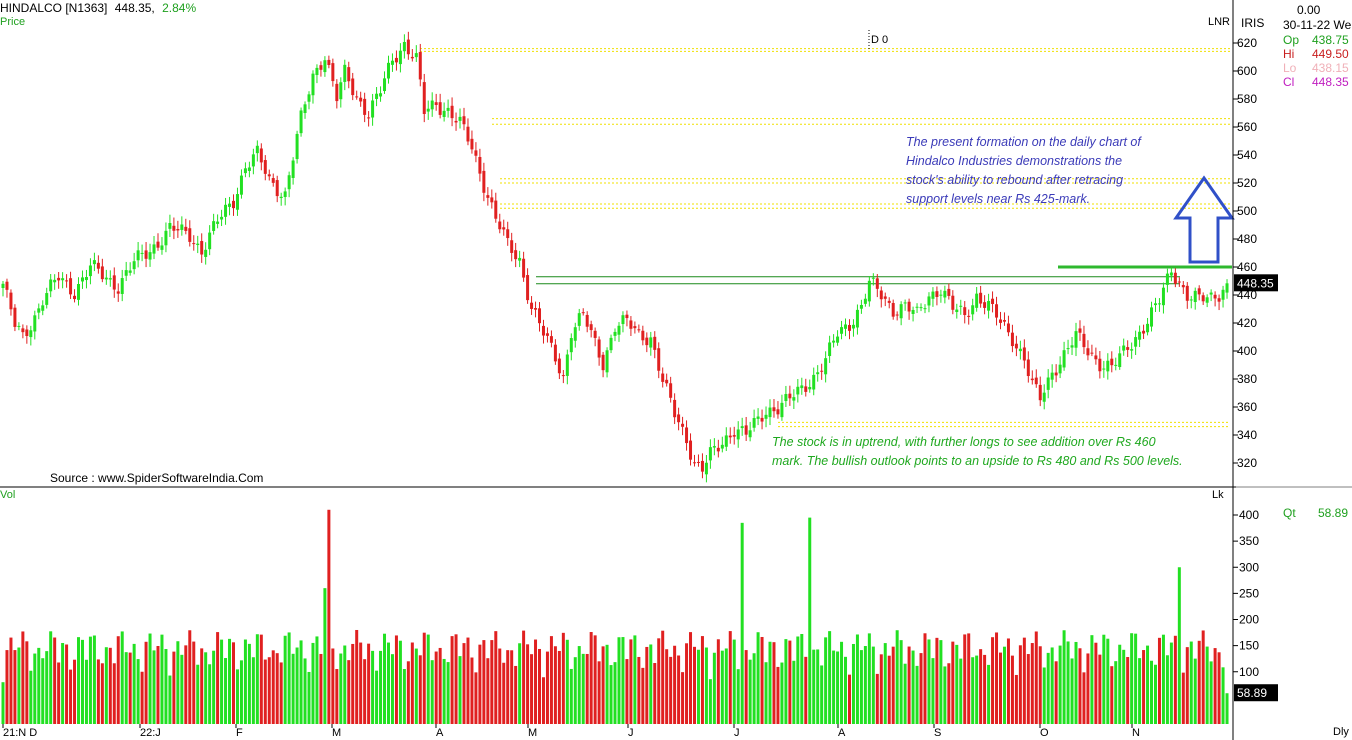 The image size is (1352, 740). I want to click on change-percent: 2.84%, so click(179, 8).